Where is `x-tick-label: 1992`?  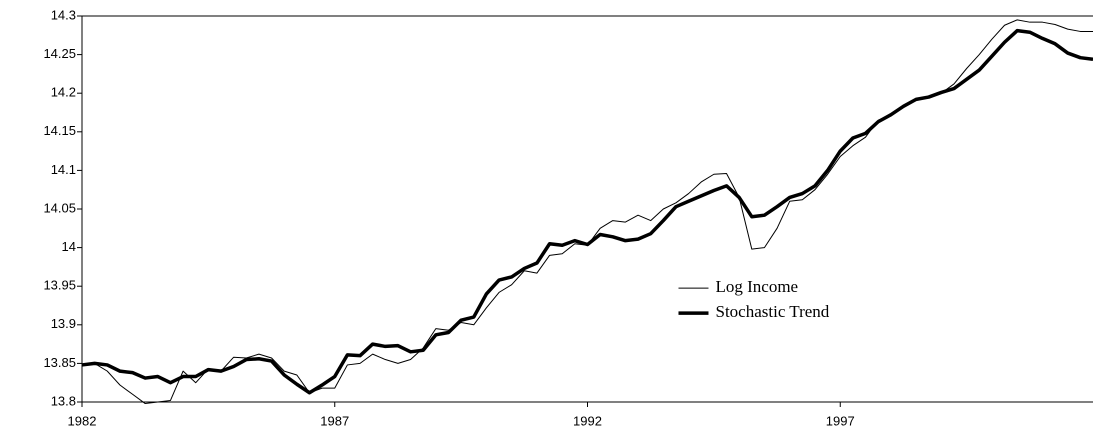 x-tick-label: 1992 is located at coordinates (587, 420).